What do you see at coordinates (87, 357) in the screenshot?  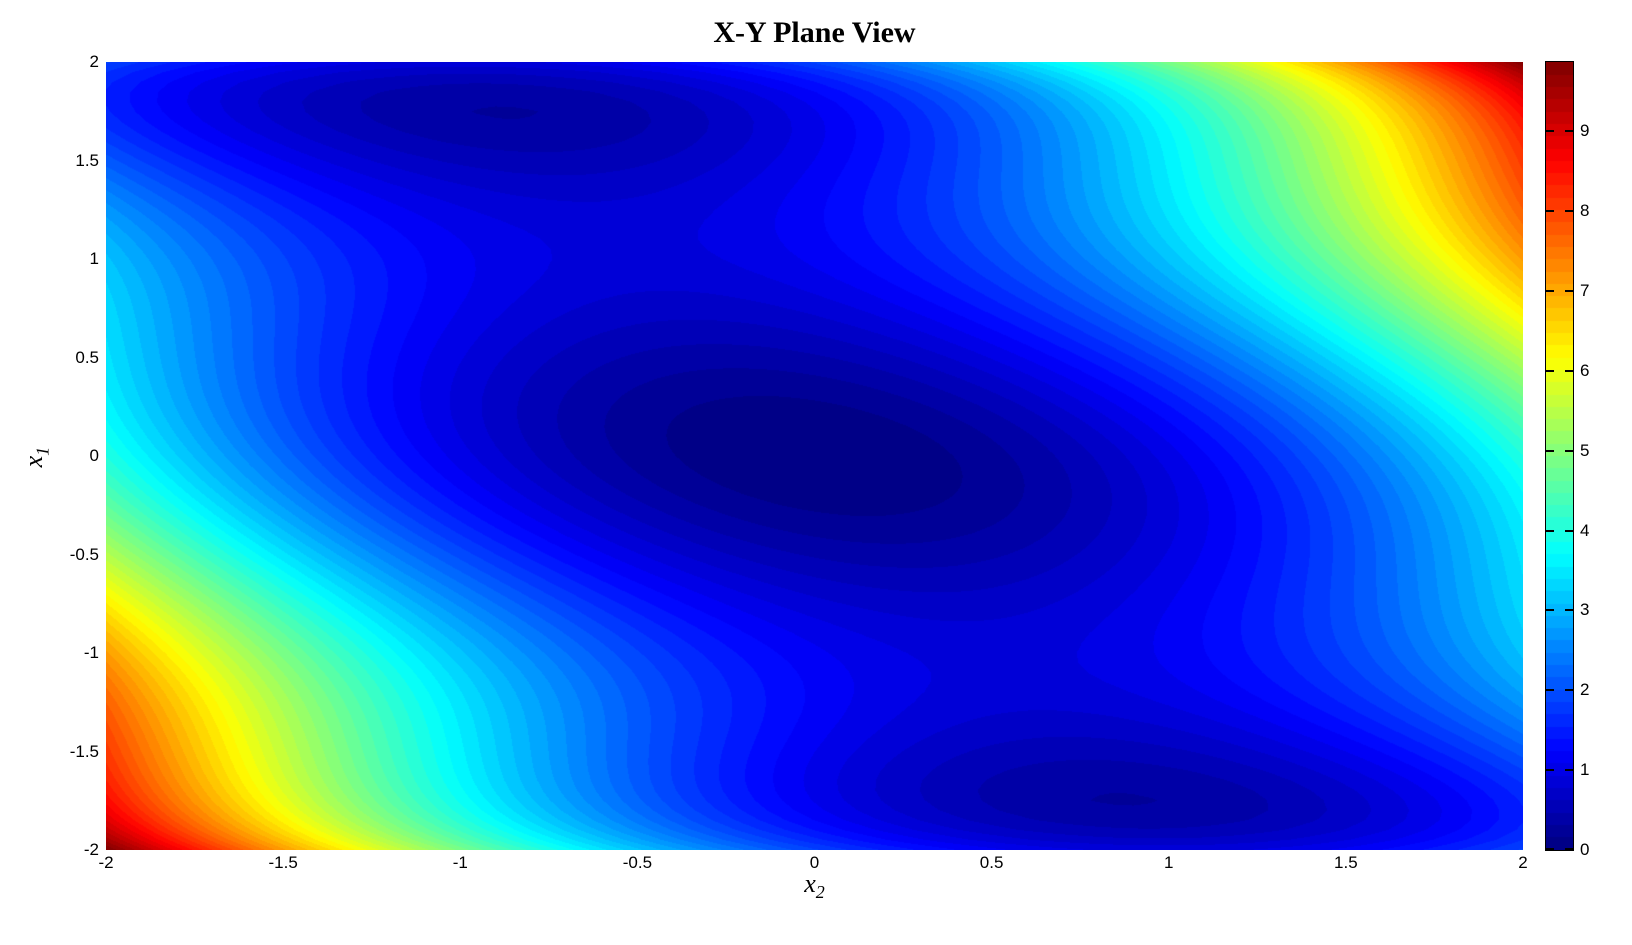 I see `y-tick-label: 0.5` at bounding box center [87, 357].